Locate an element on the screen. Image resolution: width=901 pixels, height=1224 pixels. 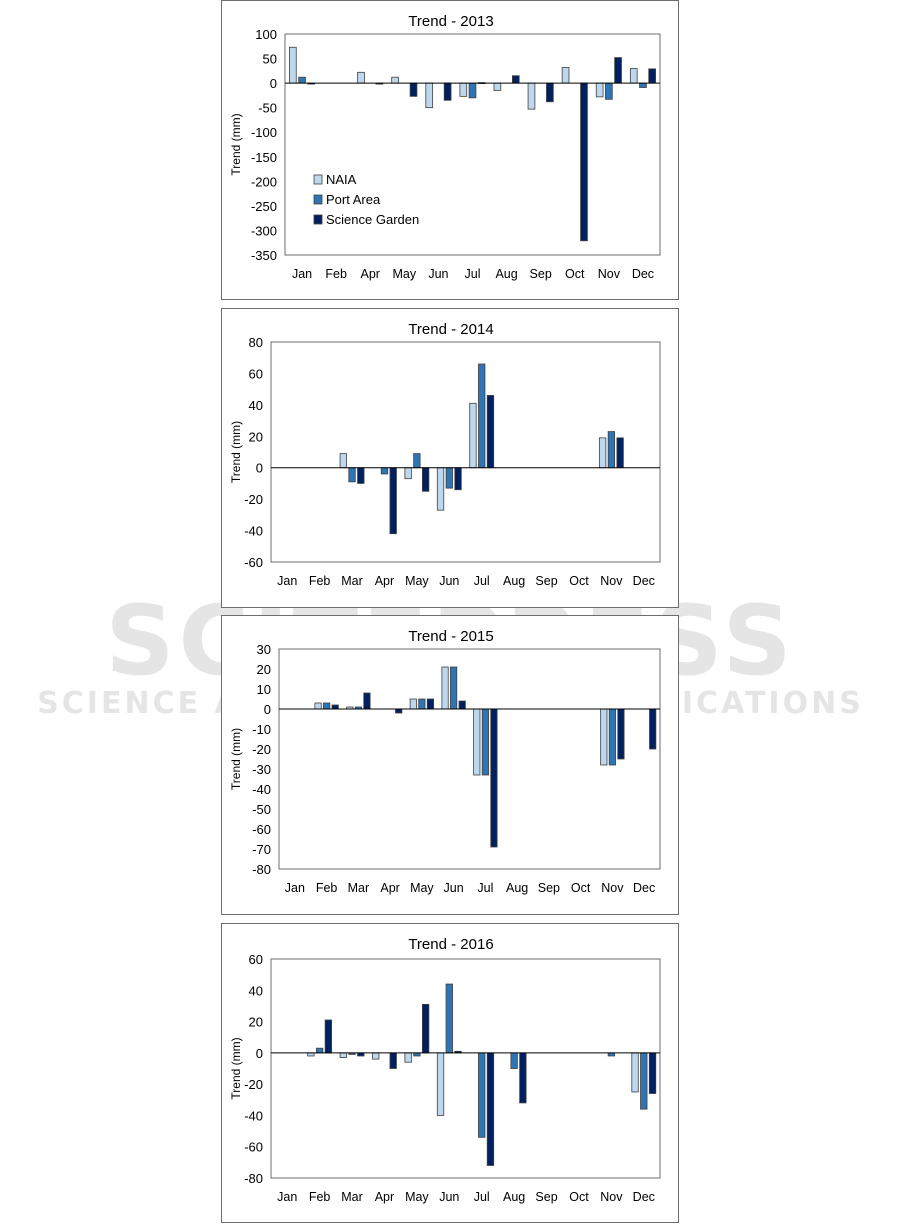
chart-title: Trend - 2015 is located at coordinates (450, 636).